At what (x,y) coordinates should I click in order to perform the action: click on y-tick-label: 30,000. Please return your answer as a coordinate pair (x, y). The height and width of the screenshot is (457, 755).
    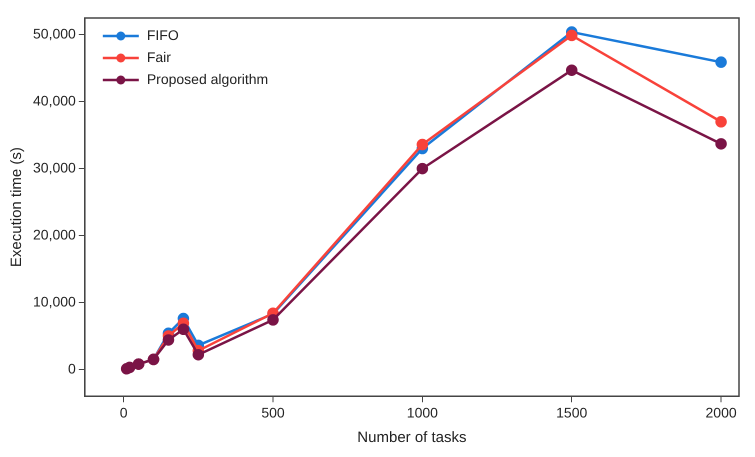
    Looking at the image, I should click on (54, 167).